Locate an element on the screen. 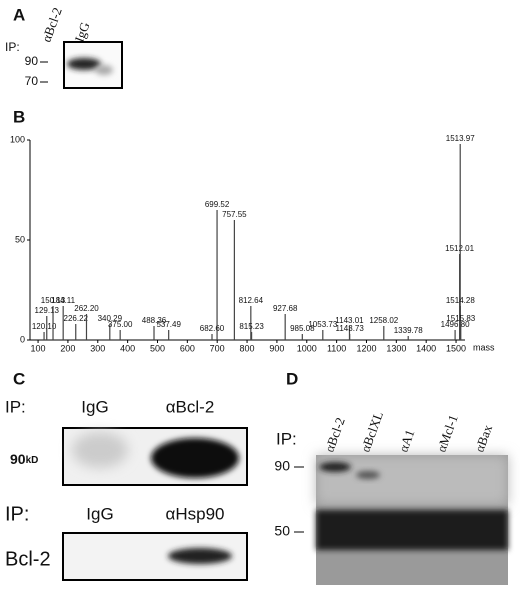 This screenshot has height=590, width=520. peak-label: 537.49 is located at coordinates (168, 324).